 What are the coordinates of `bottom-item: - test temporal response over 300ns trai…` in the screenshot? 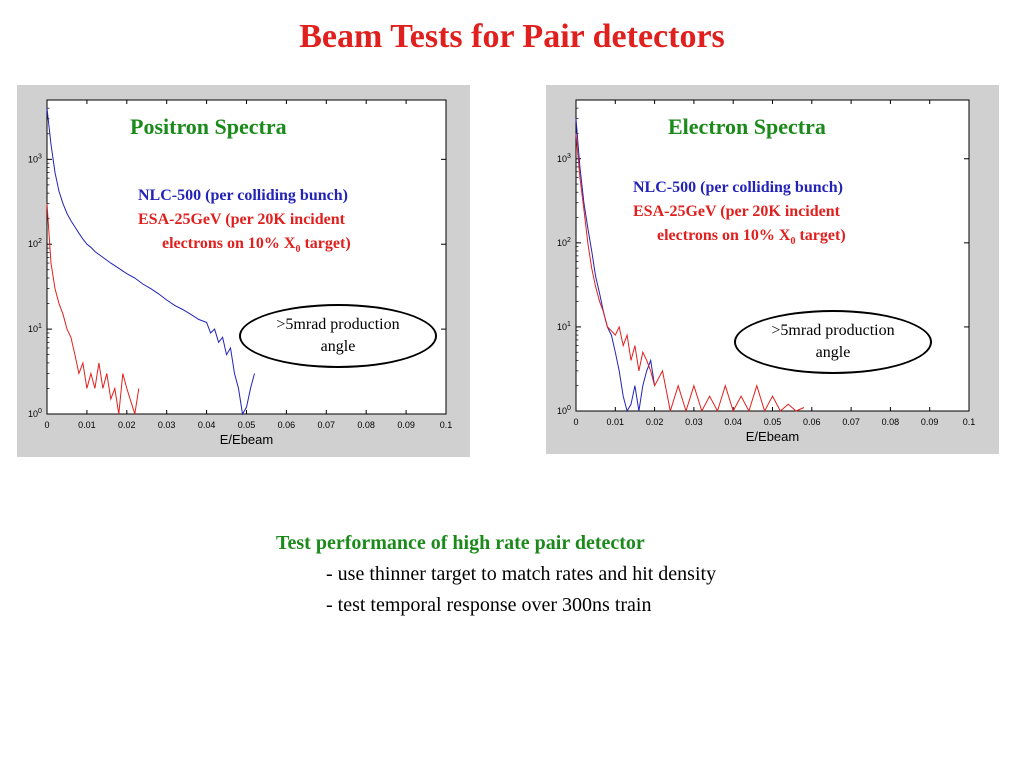 It's located at (489, 605).